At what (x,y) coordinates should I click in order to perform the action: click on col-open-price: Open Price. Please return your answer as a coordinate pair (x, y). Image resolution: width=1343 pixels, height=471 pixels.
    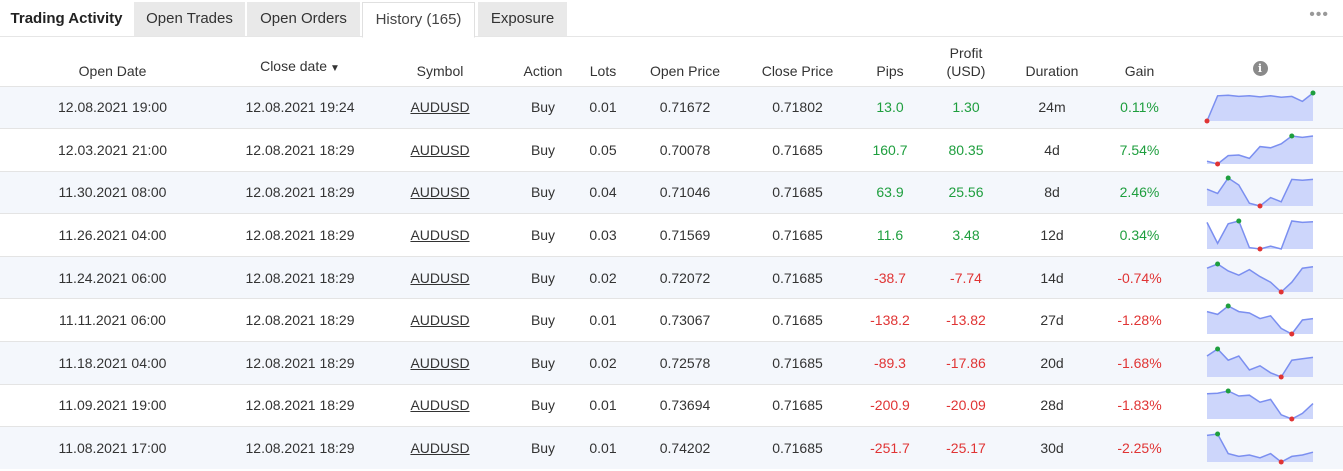
    Looking at the image, I should click on (685, 70).